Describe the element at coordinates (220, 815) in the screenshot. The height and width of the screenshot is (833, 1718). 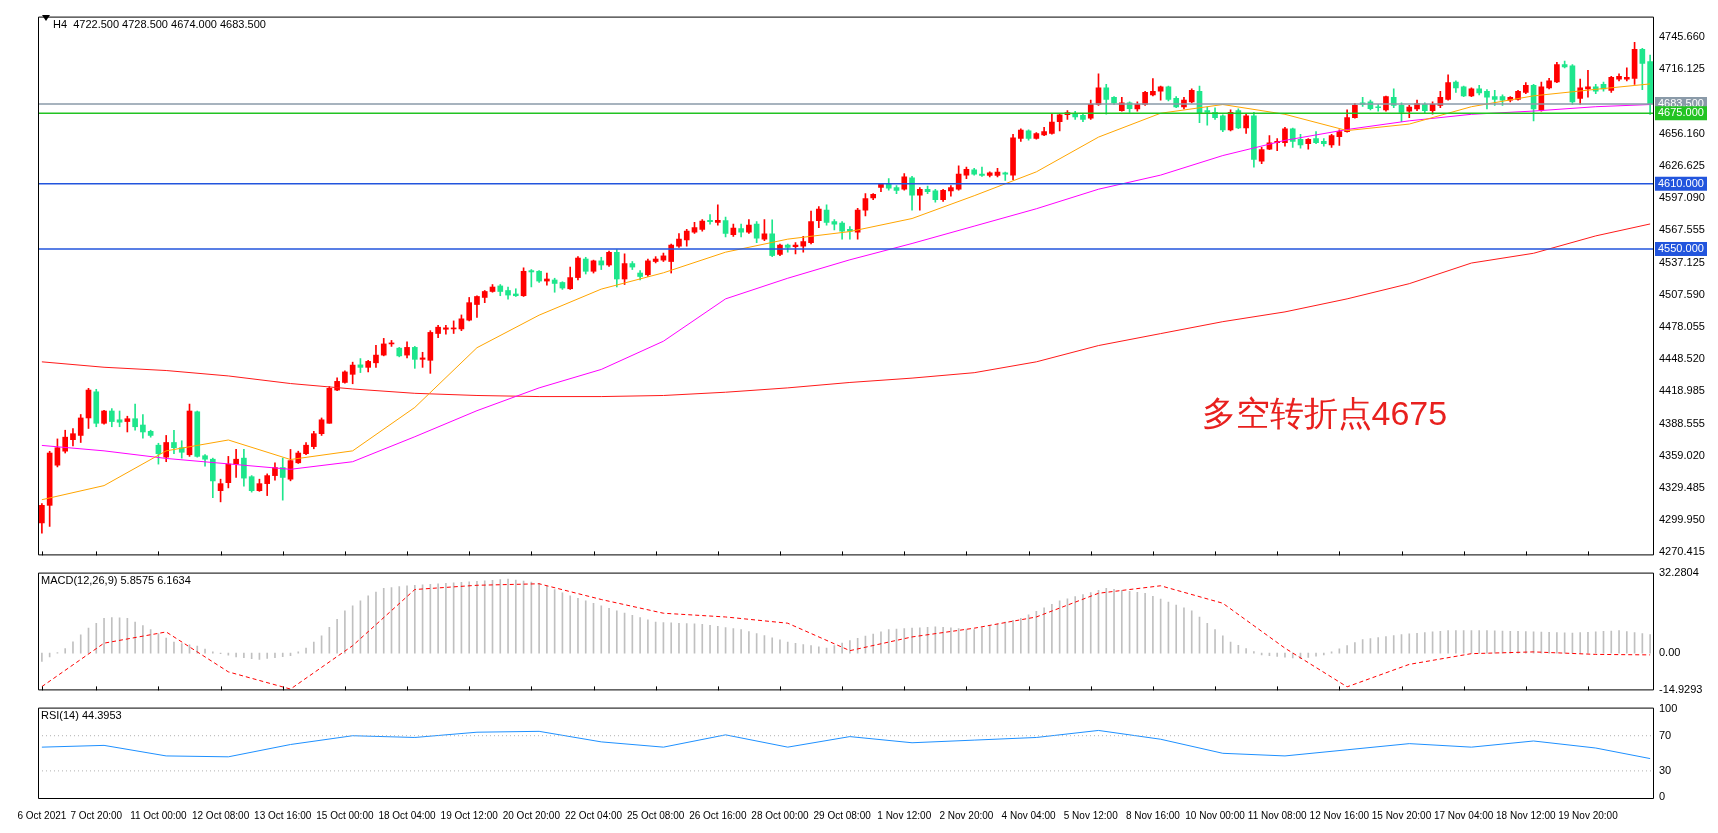
I see `x-tick-label: 12 Oct 08:00` at that location.